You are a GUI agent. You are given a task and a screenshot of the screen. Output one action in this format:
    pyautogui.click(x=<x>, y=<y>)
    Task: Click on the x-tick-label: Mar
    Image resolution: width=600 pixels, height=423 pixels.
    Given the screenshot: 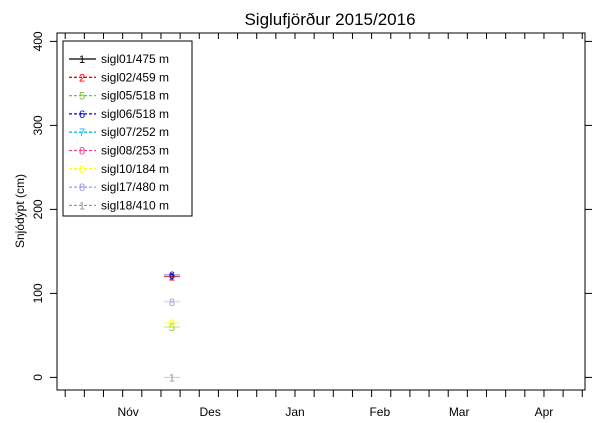 What is the action you would take?
    pyautogui.click(x=459, y=412)
    